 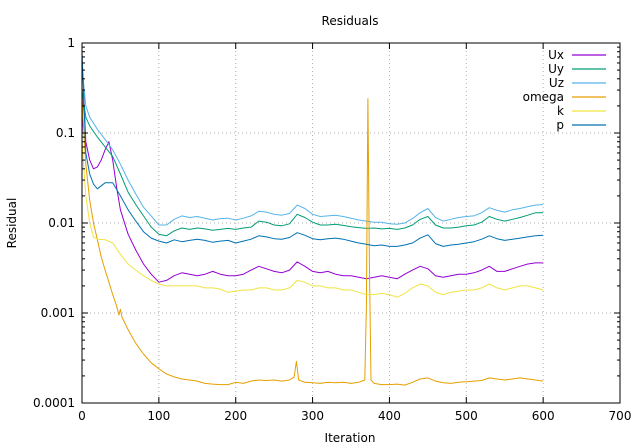 I want to click on x-tick-label: 100, so click(x=158, y=416).